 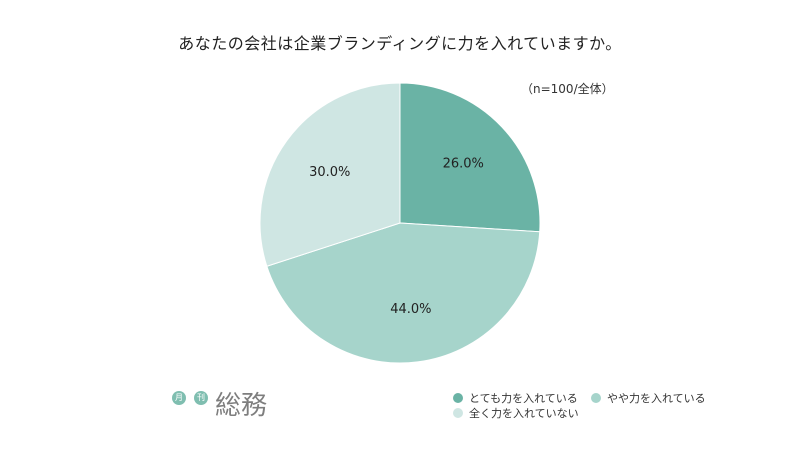 I want to click on legend-item-none: 全く力を入れていない, so click(x=516, y=413).